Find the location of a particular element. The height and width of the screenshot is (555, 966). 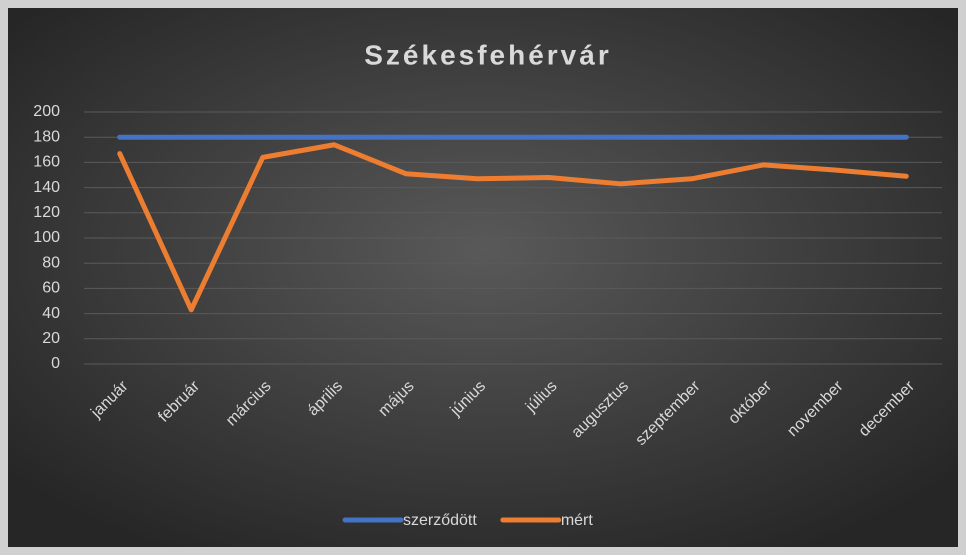

legend-label: szerződött is located at coordinates (440, 520).